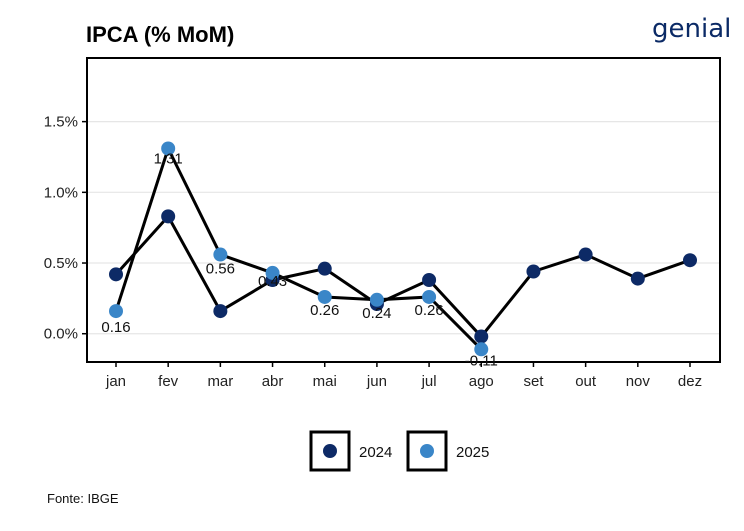  I want to click on y-tick-label-1: 0.5%, so click(61, 263).